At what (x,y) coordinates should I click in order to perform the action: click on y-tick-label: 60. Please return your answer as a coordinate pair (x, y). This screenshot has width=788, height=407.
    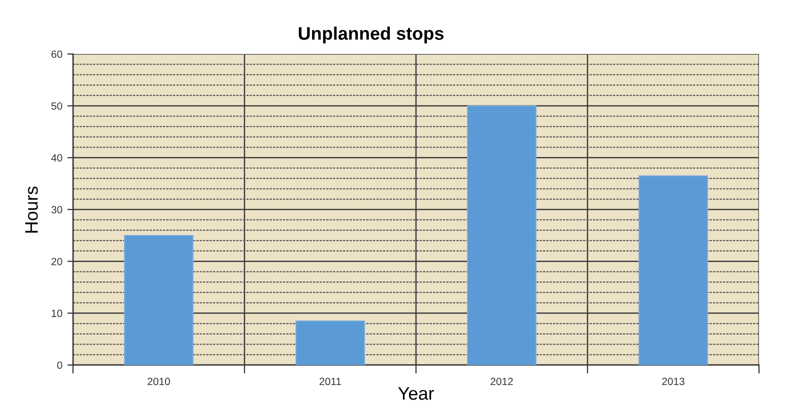
    Looking at the image, I should click on (57, 54).